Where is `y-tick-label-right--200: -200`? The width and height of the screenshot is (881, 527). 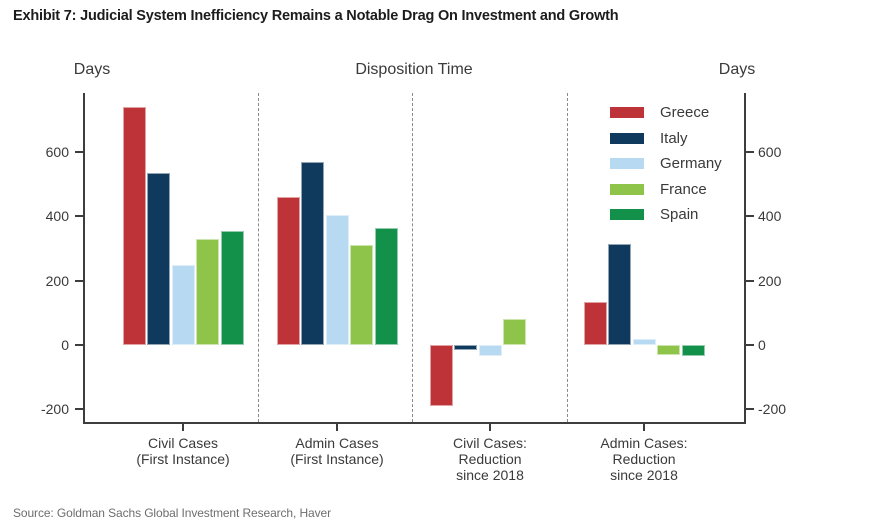 y-tick-label-right--200: -200 is located at coordinates (772, 409).